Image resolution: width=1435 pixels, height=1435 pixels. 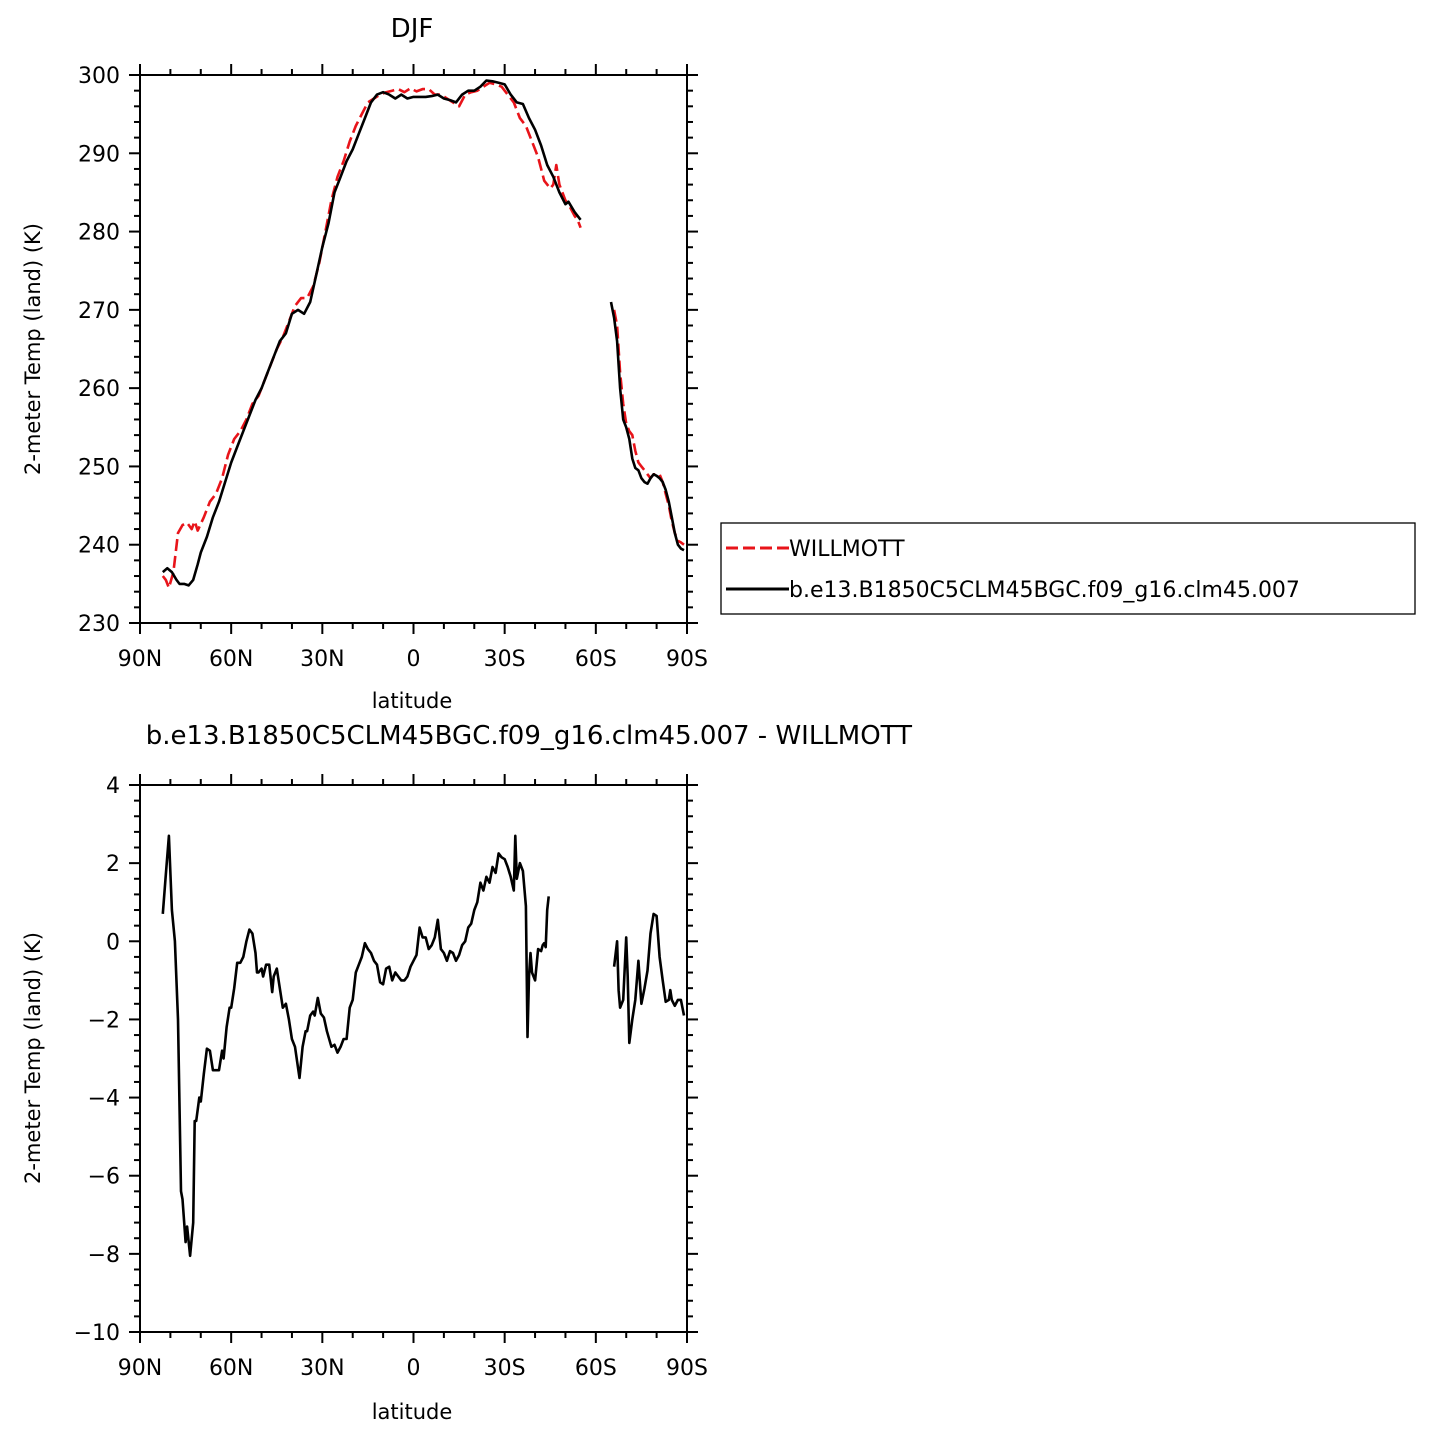 What do you see at coordinates (33, 1058) in the screenshot?
I see `difference-panel-ylabel: 2-meter Temp (land) (K)` at bounding box center [33, 1058].